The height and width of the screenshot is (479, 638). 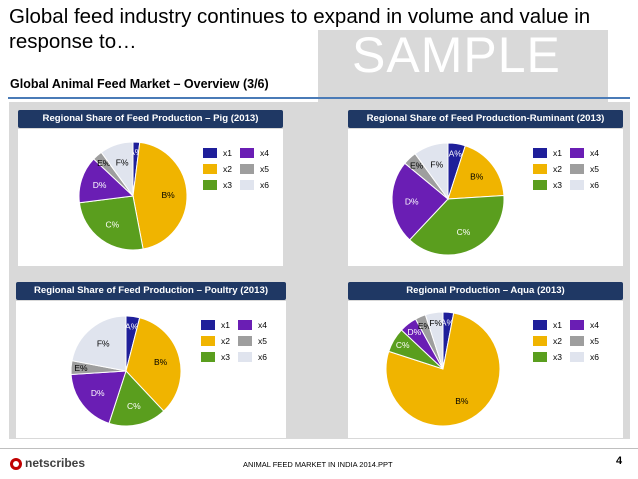 What do you see at coordinates (55, 464) in the screenshot?
I see `netscribes-logo: netscribes` at bounding box center [55, 464].